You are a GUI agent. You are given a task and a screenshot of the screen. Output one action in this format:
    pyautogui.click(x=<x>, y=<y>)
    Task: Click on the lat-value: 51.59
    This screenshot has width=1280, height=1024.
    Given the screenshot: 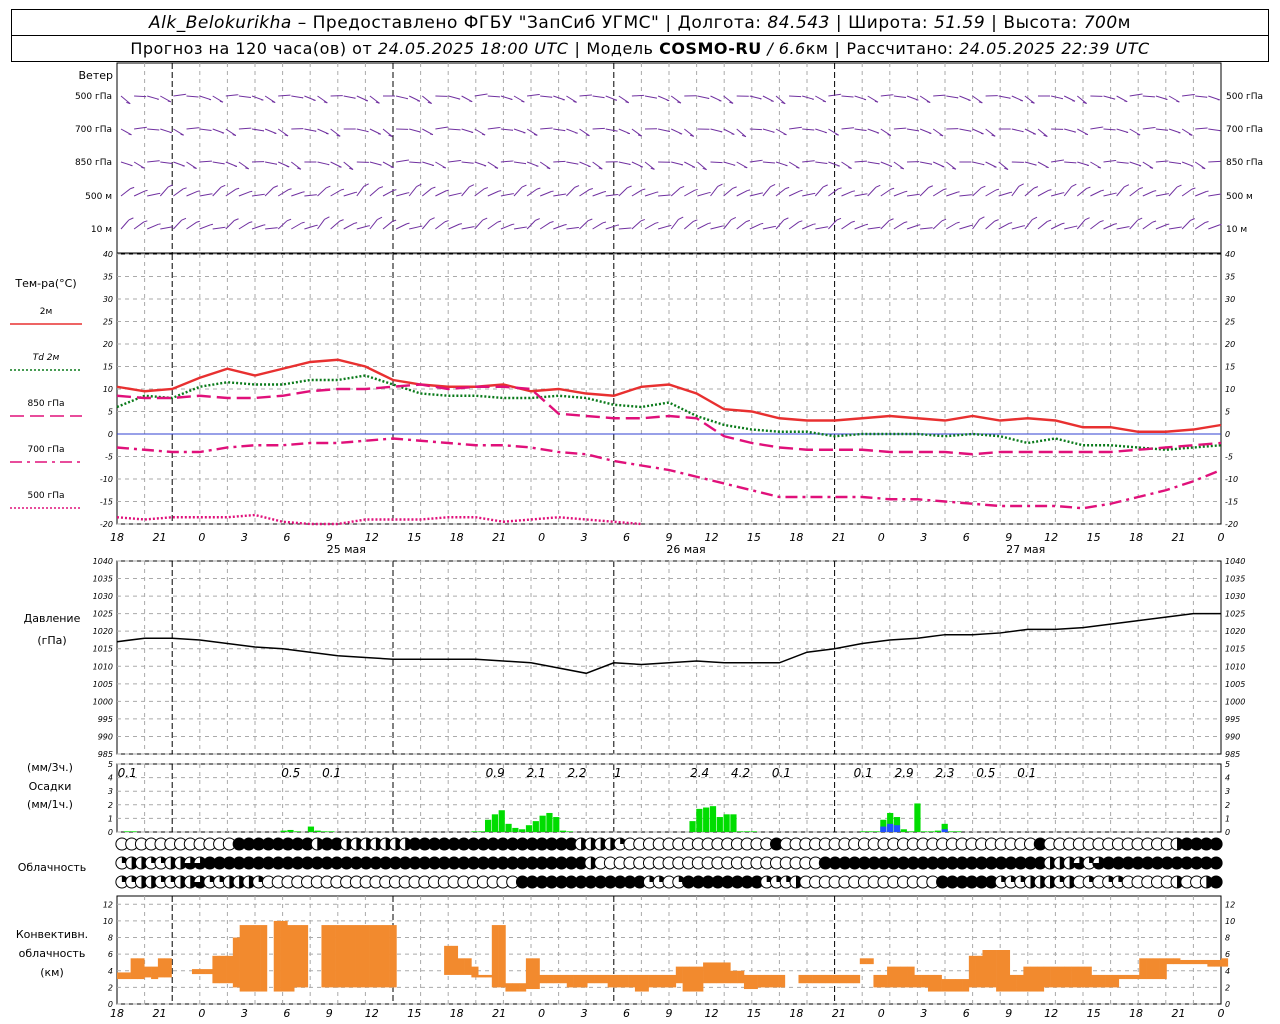 What is the action you would take?
    pyautogui.click(x=960, y=22)
    